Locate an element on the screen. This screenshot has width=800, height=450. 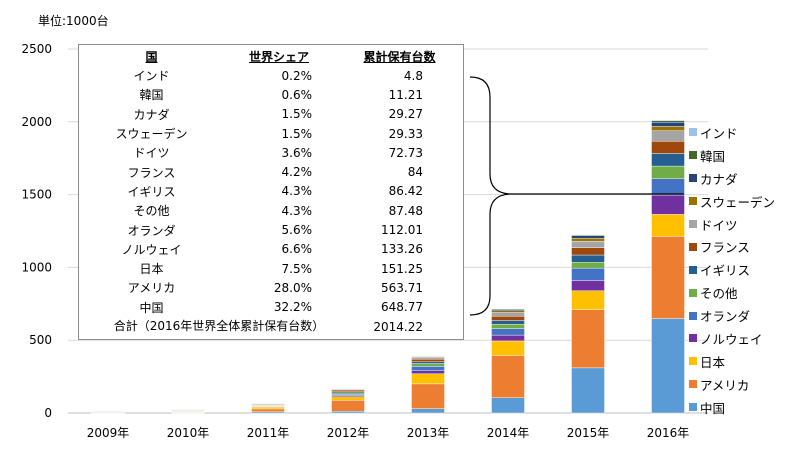
share-cell: 1.5% is located at coordinates (297, 114).